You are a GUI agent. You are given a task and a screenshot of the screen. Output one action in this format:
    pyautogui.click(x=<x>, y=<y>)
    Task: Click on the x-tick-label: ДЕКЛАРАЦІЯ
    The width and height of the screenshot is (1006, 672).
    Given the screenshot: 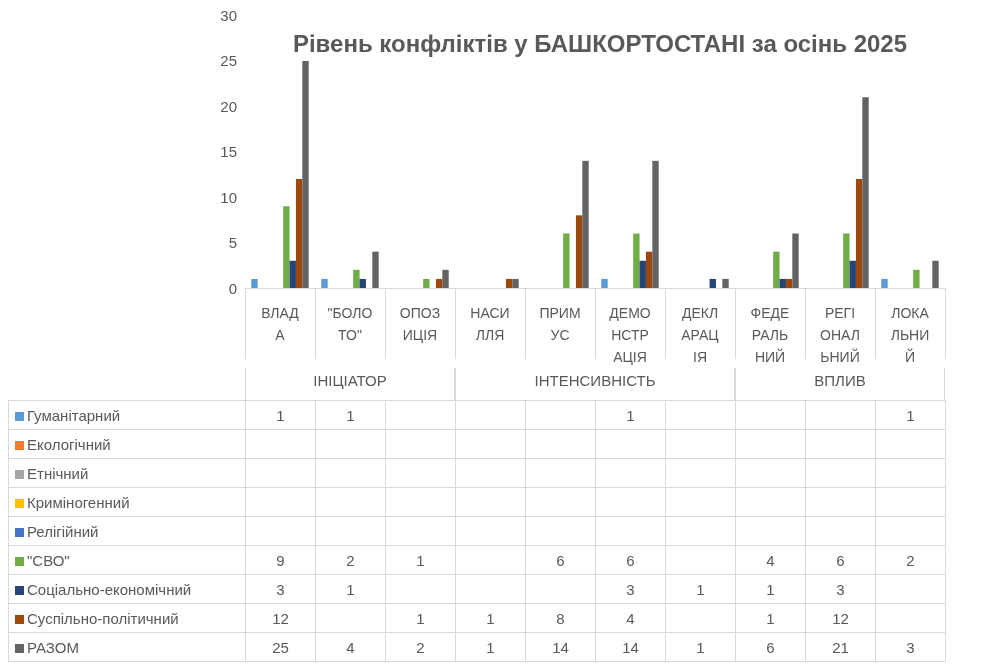 What is the action you would take?
    pyautogui.click(x=700, y=335)
    